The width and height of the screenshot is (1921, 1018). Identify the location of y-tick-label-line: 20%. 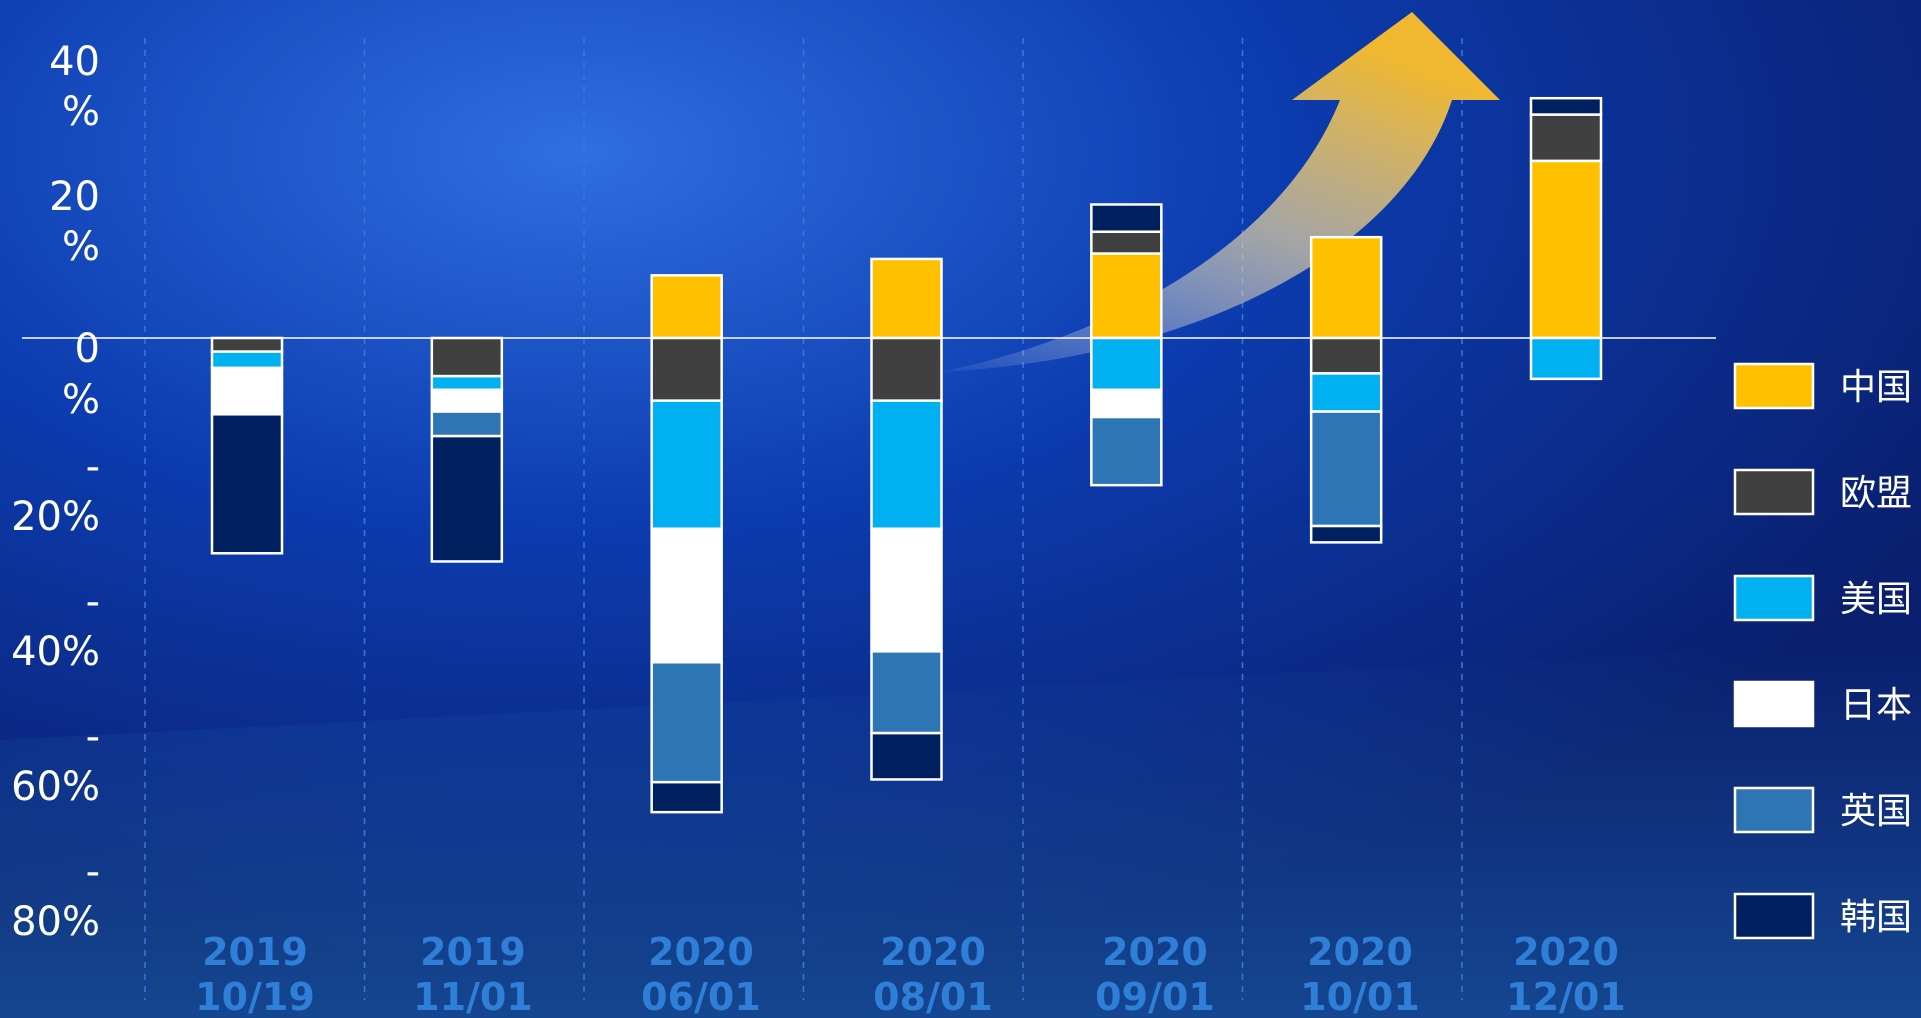
(55, 517).